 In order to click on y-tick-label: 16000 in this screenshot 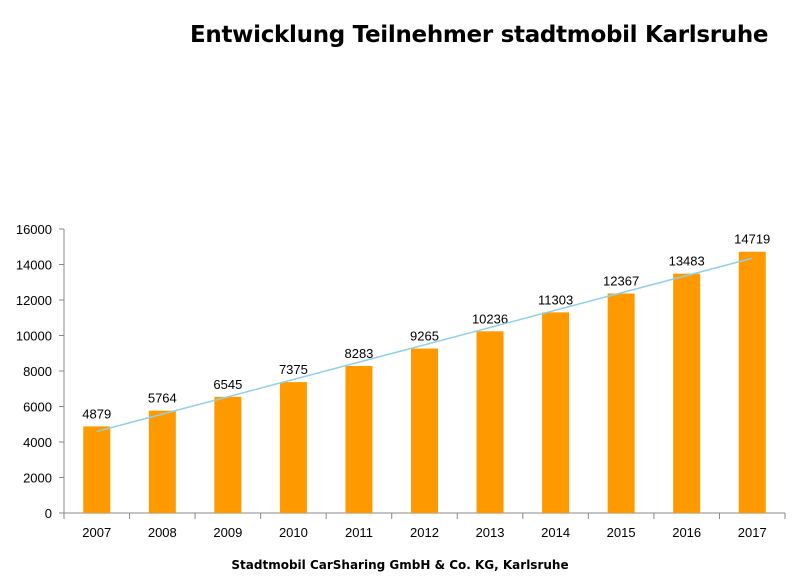, I will do `click(34, 229)`.